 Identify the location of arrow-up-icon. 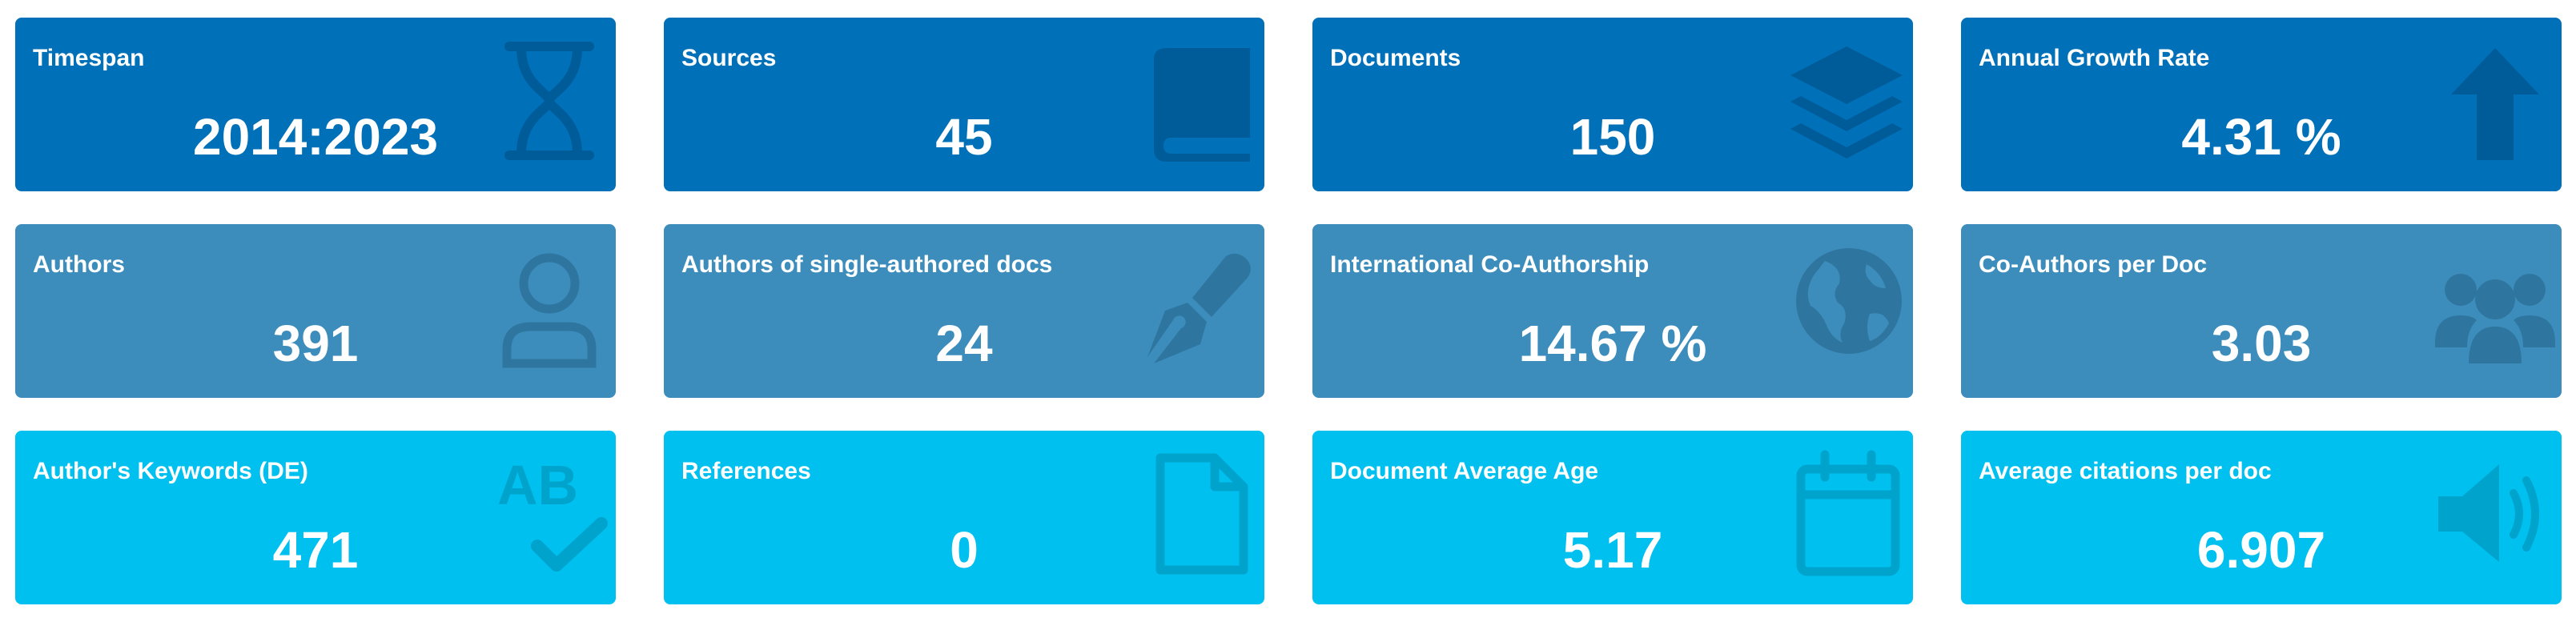
(2495, 104).